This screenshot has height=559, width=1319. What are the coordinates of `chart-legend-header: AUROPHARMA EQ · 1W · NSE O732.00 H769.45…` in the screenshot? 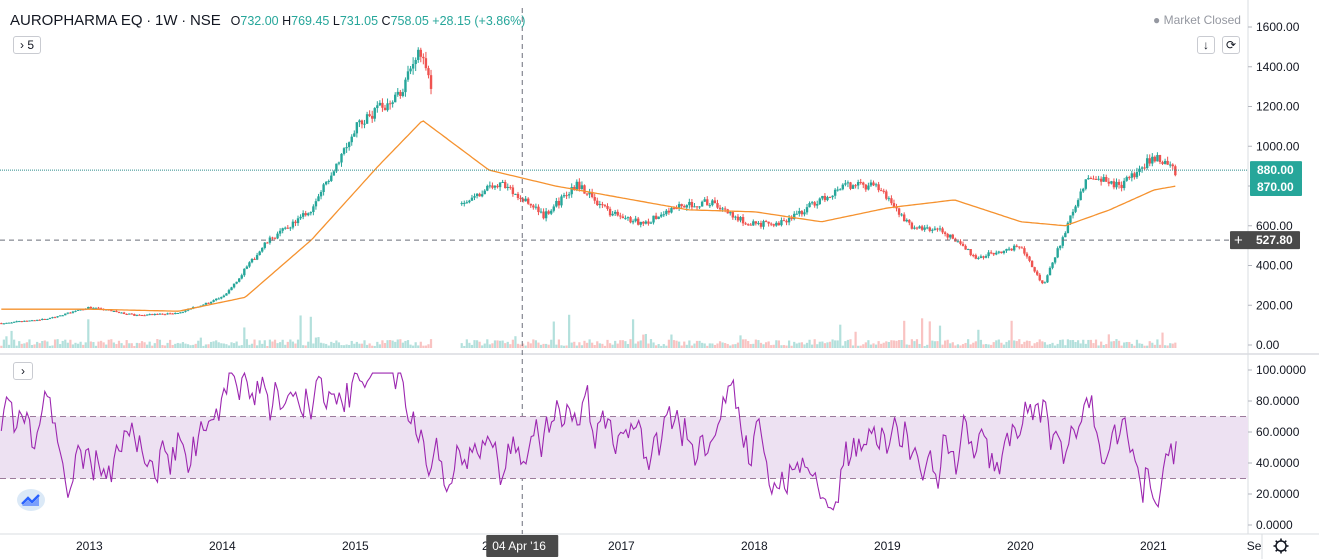 It's located at (267, 20).